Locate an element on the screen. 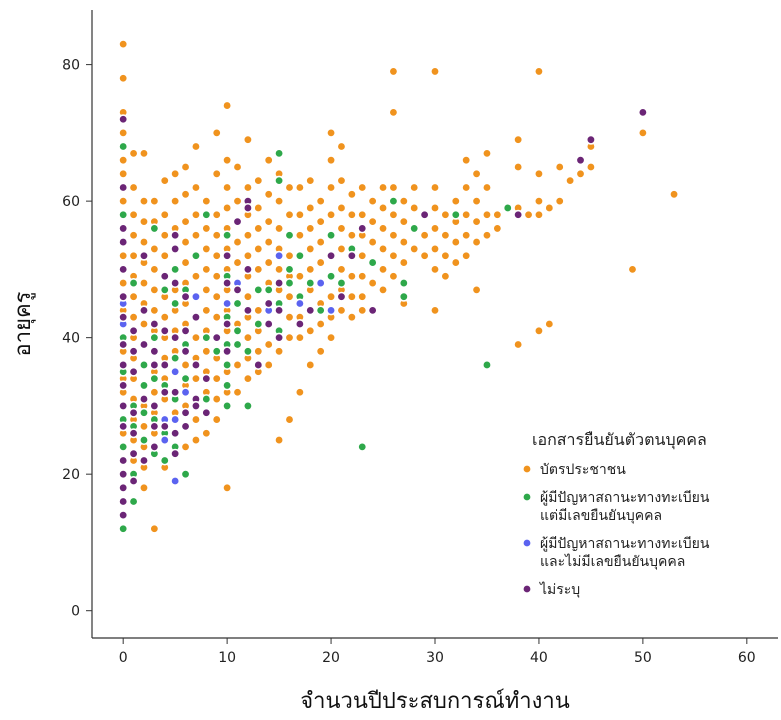  x-tick-label: 60 is located at coordinates (747, 658).